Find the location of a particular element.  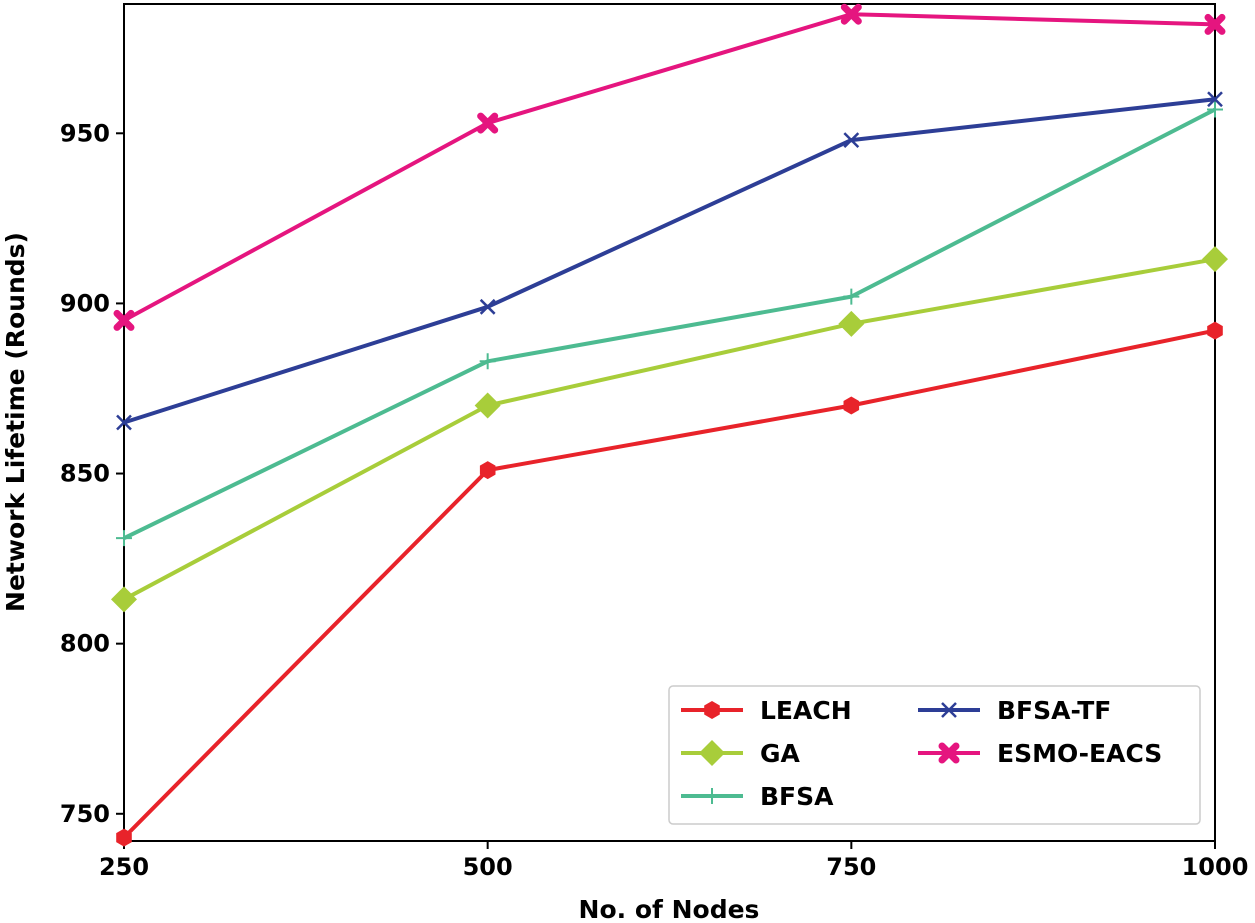

legend-entry-leach: LEACH is located at coordinates (766, 710).